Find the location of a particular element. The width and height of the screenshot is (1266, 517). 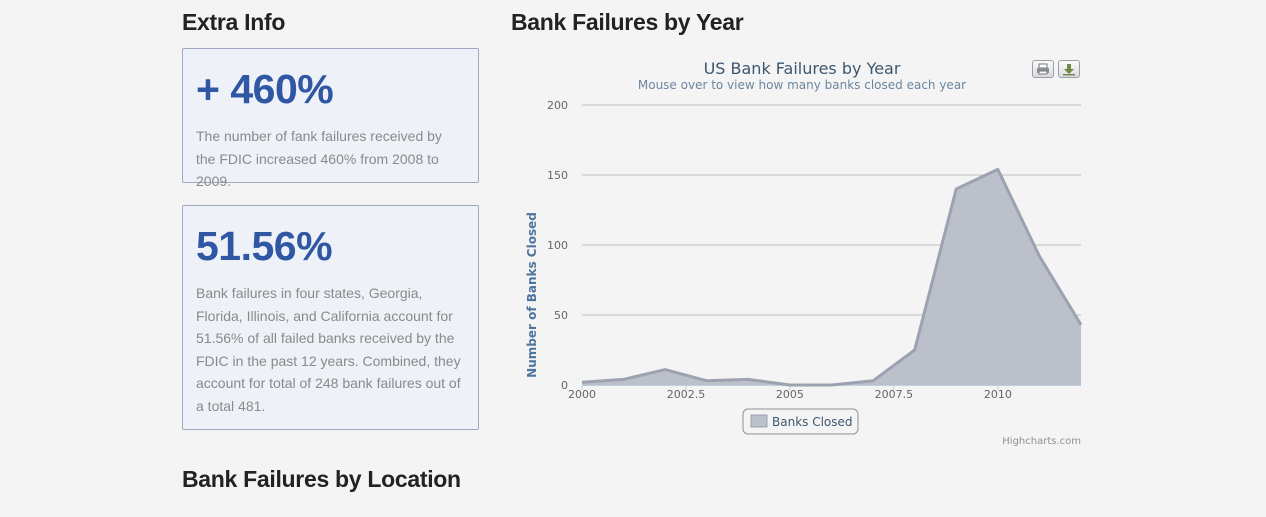

download-icon is located at coordinates (1069, 70).